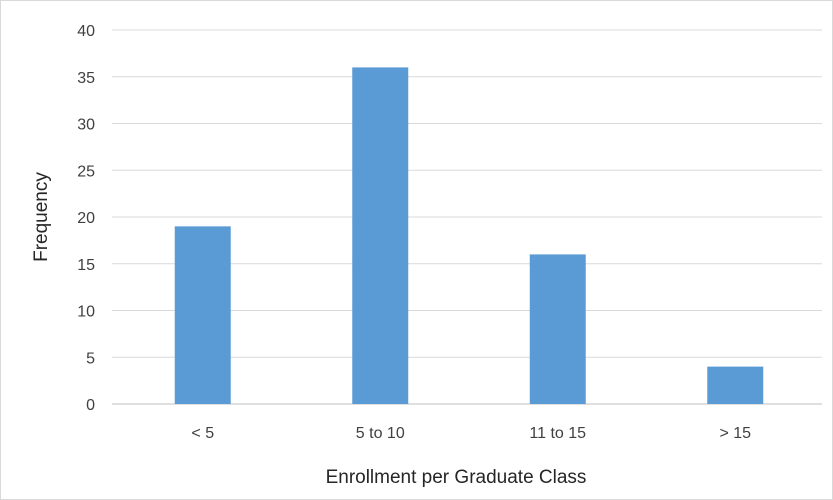 This screenshot has height=500, width=833. What do you see at coordinates (90, 405) in the screenshot?
I see `y-tick-label: 0` at bounding box center [90, 405].